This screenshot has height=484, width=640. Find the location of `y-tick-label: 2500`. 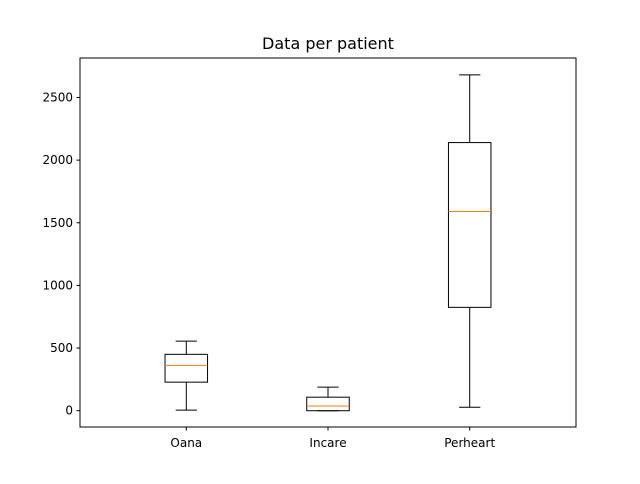

y-tick-label: 2500 is located at coordinates (57, 97).